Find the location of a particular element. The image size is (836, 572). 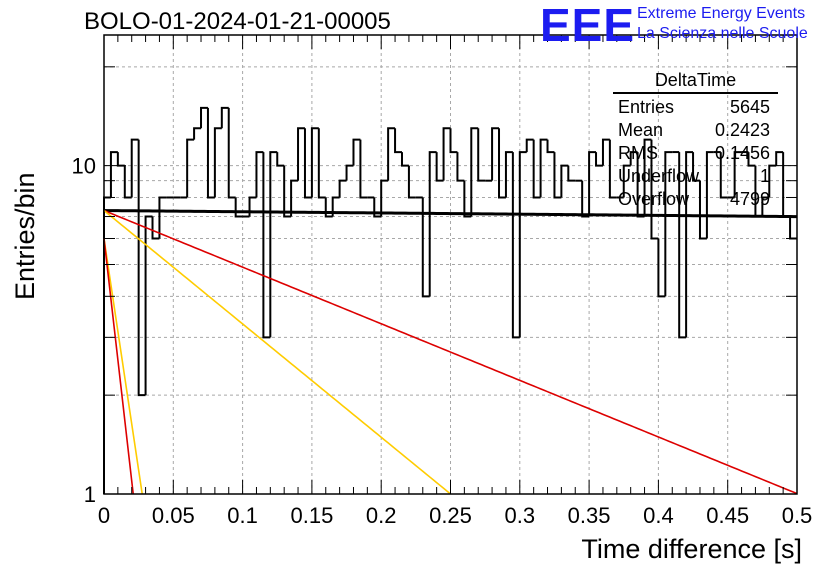

stats-row-mean: Mean 0.2423 is located at coordinates (694, 130).